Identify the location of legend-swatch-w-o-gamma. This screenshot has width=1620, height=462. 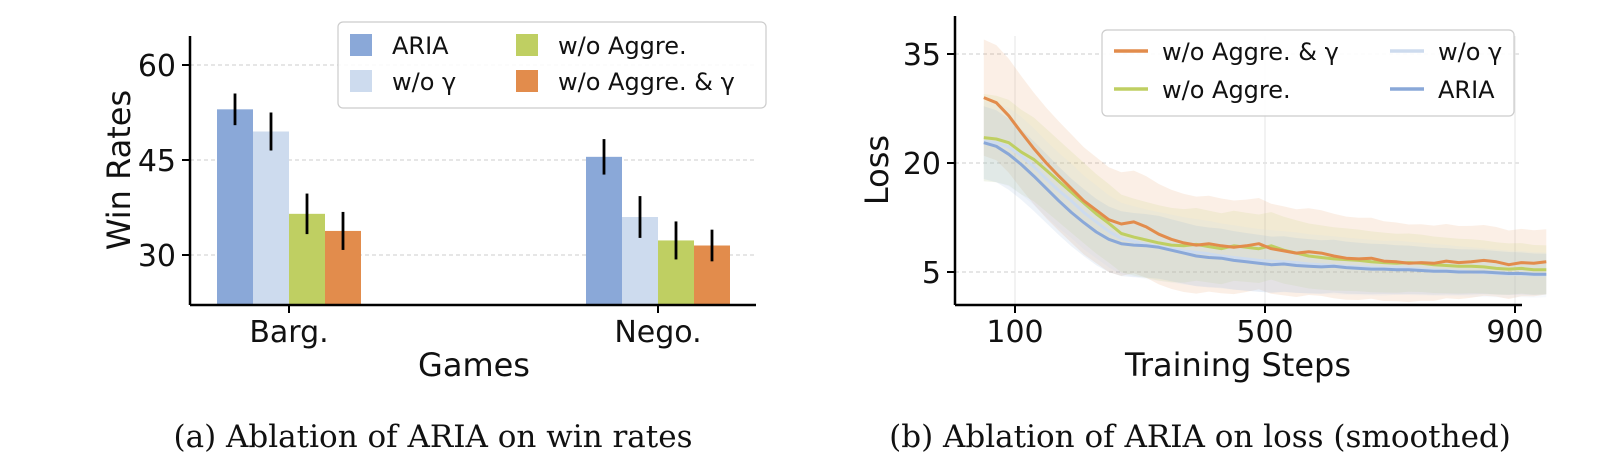
(361, 81).